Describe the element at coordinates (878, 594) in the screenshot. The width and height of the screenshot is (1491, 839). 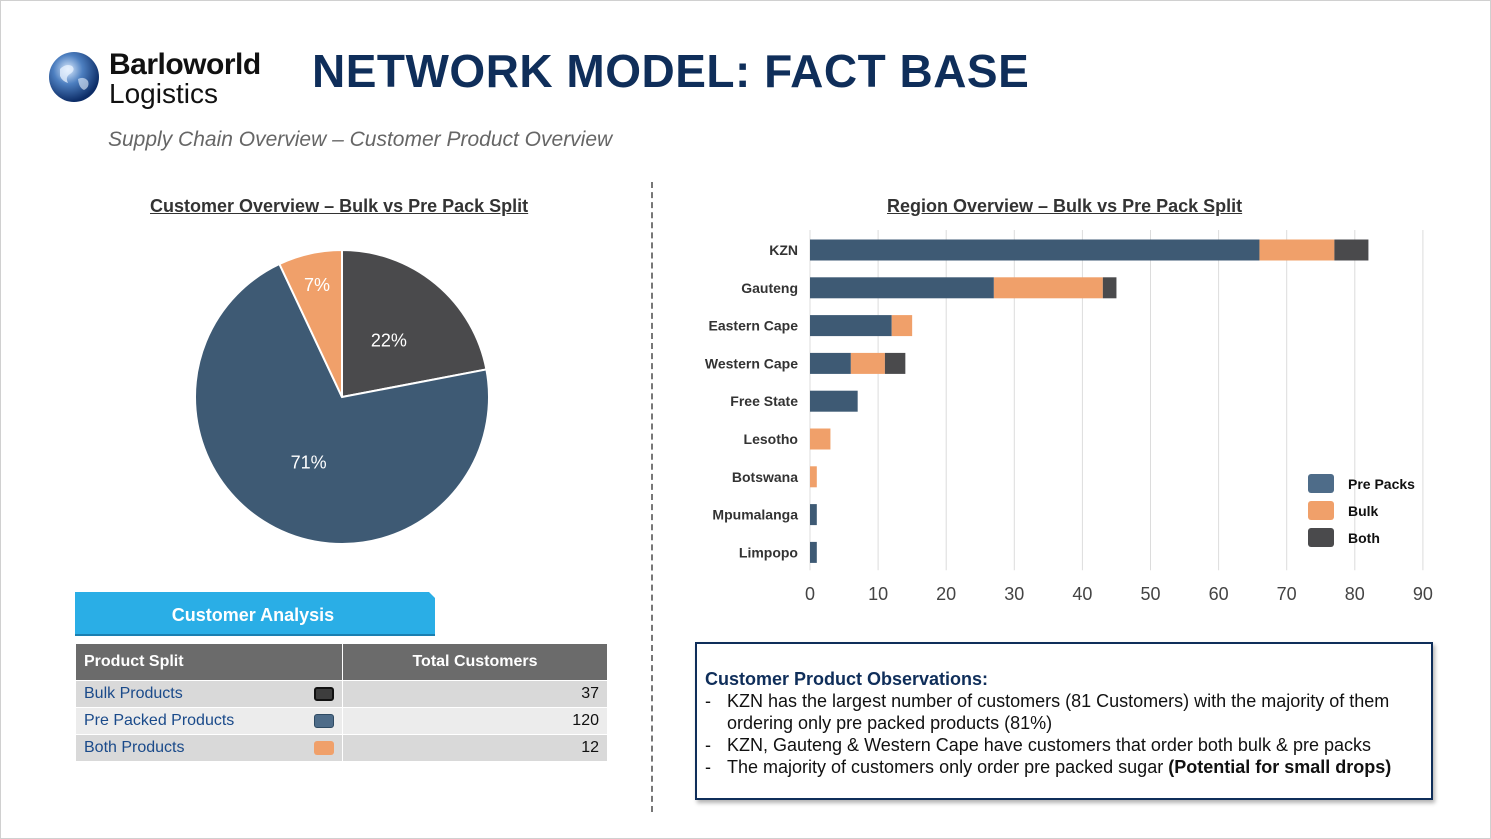
I see `x-tick-label: 10` at that location.